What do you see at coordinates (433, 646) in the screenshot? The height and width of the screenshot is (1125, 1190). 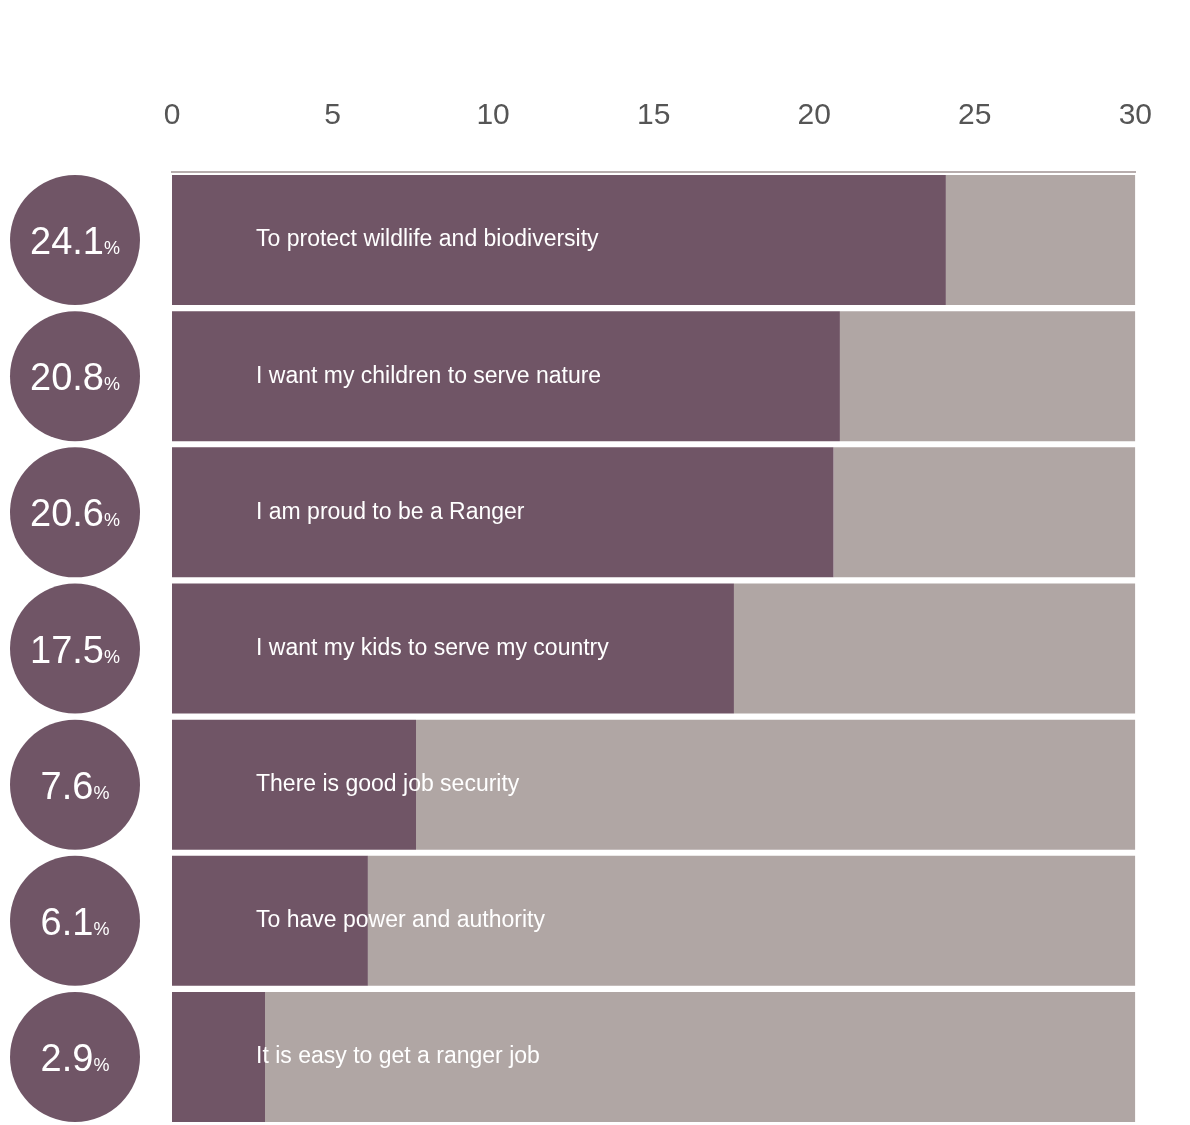 I see `y-tick-label: I want my kids to serve my country` at bounding box center [433, 646].